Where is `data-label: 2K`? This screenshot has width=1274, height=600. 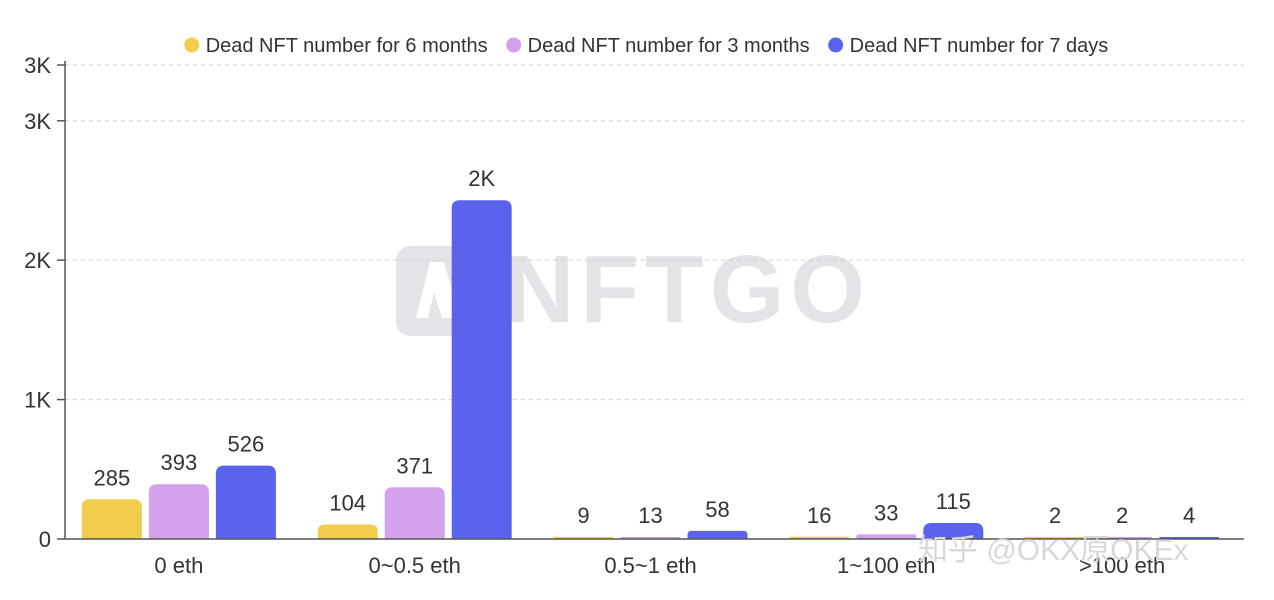
data-label: 2K is located at coordinates (481, 178).